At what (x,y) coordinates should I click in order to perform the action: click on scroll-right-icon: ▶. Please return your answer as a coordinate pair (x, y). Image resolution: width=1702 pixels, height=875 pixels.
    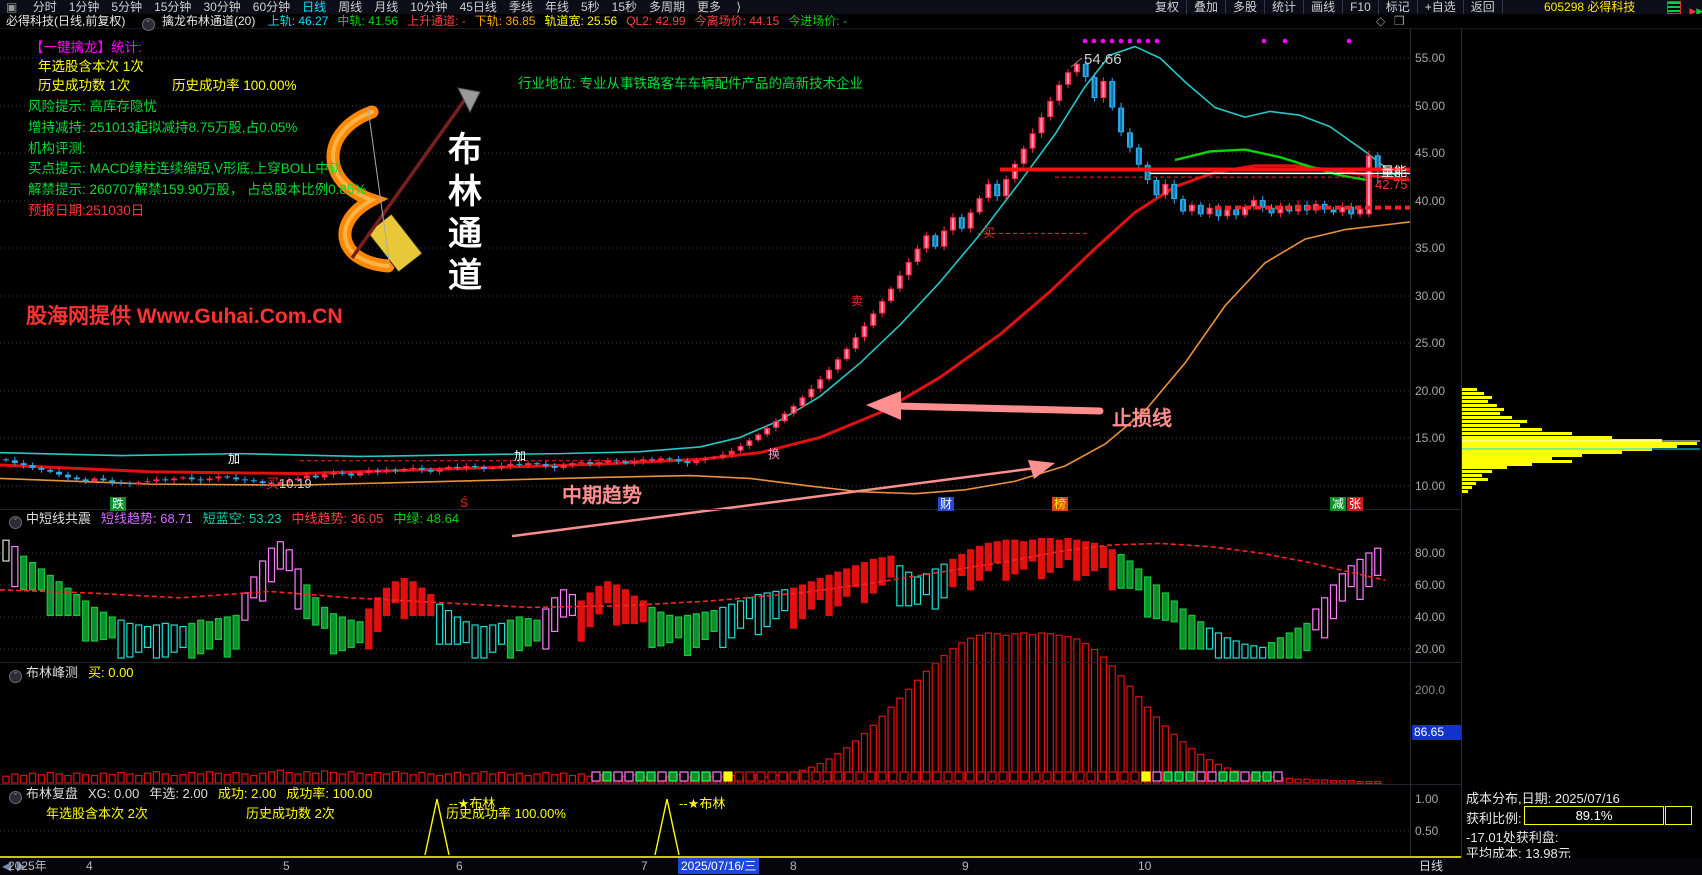
    Looking at the image, I should click on (22, 866).